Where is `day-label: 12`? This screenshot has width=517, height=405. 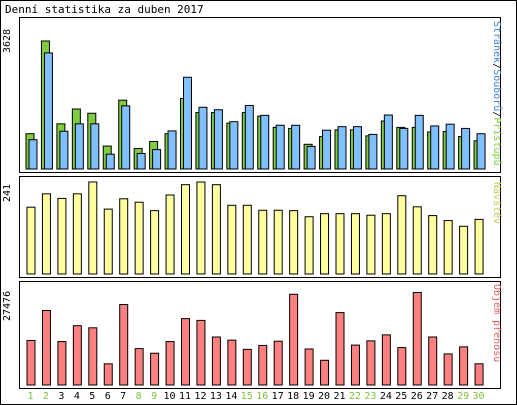
day-label: 12 is located at coordinates (200, 396).